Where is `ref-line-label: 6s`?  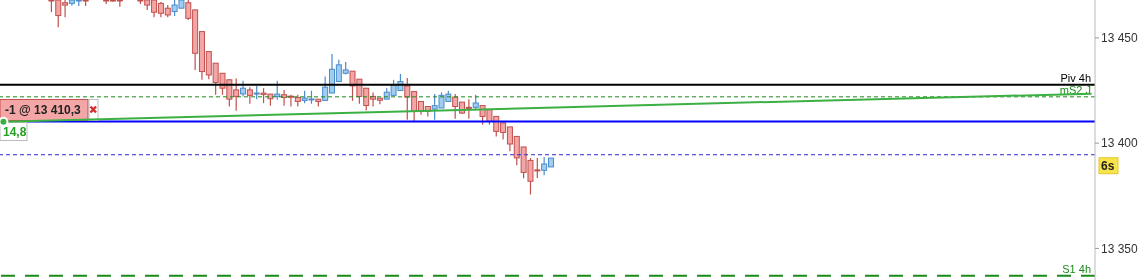
ref-line-label: 6s is located at coordinates (1108, 165).